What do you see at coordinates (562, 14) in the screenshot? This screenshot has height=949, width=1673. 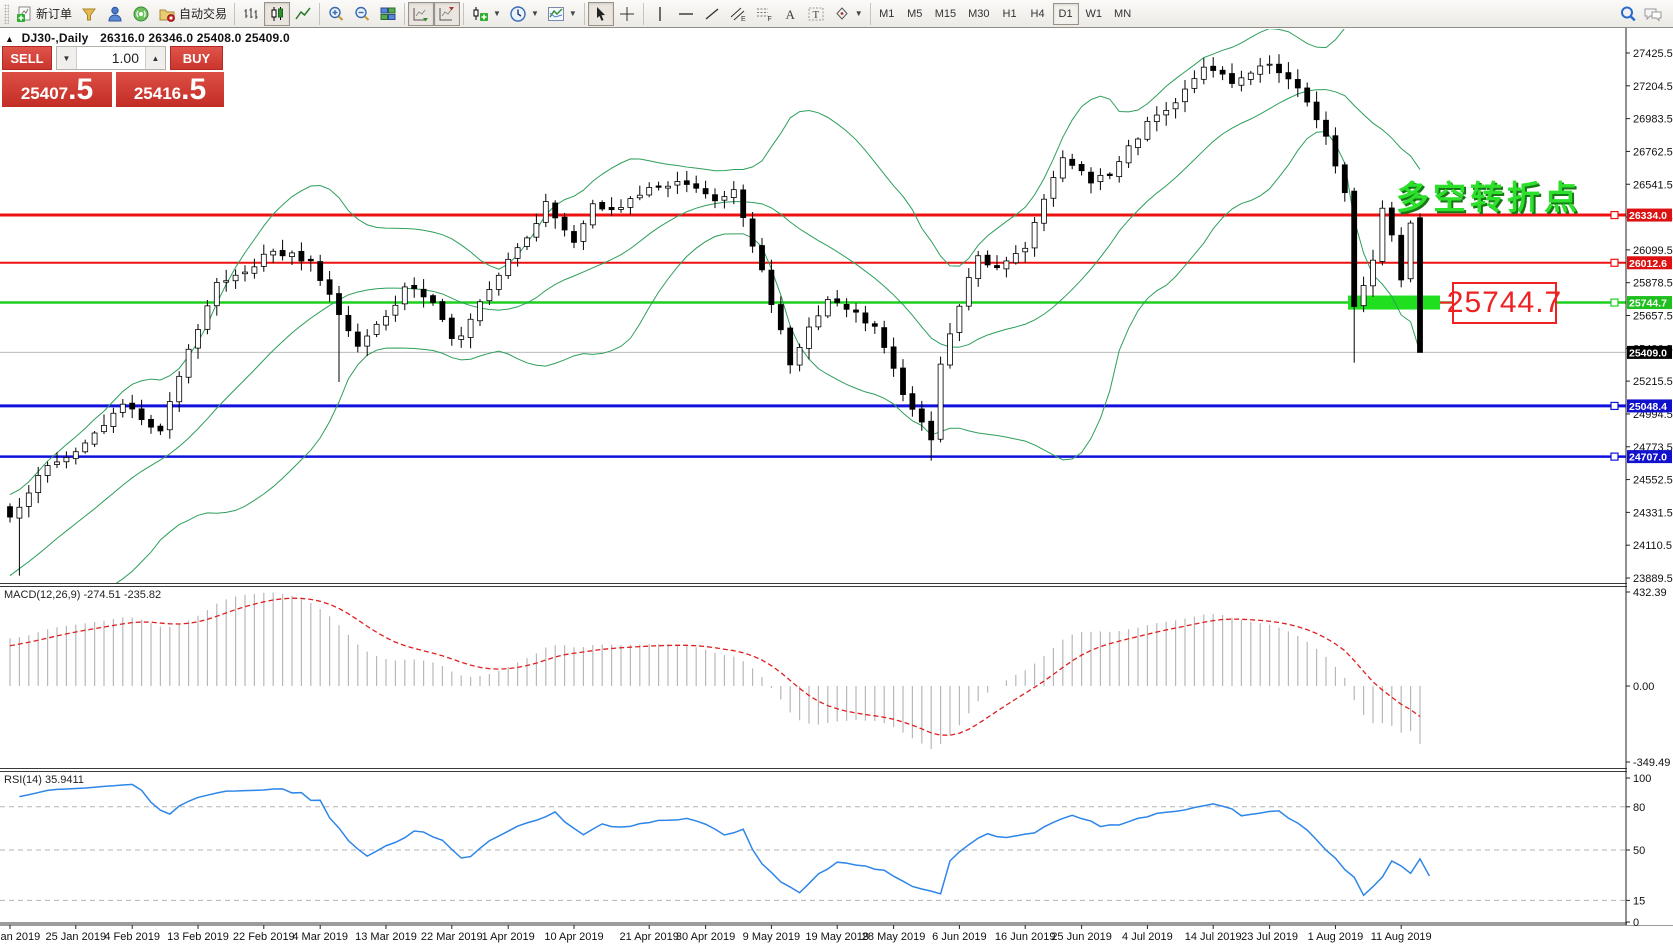 I see `indicators-button: ▼` at bounding box center [562, 14].